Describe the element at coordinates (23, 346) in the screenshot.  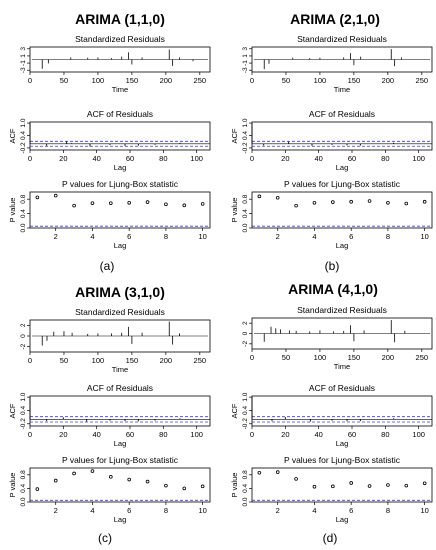
I see `y-tick-label: -2` at that location.